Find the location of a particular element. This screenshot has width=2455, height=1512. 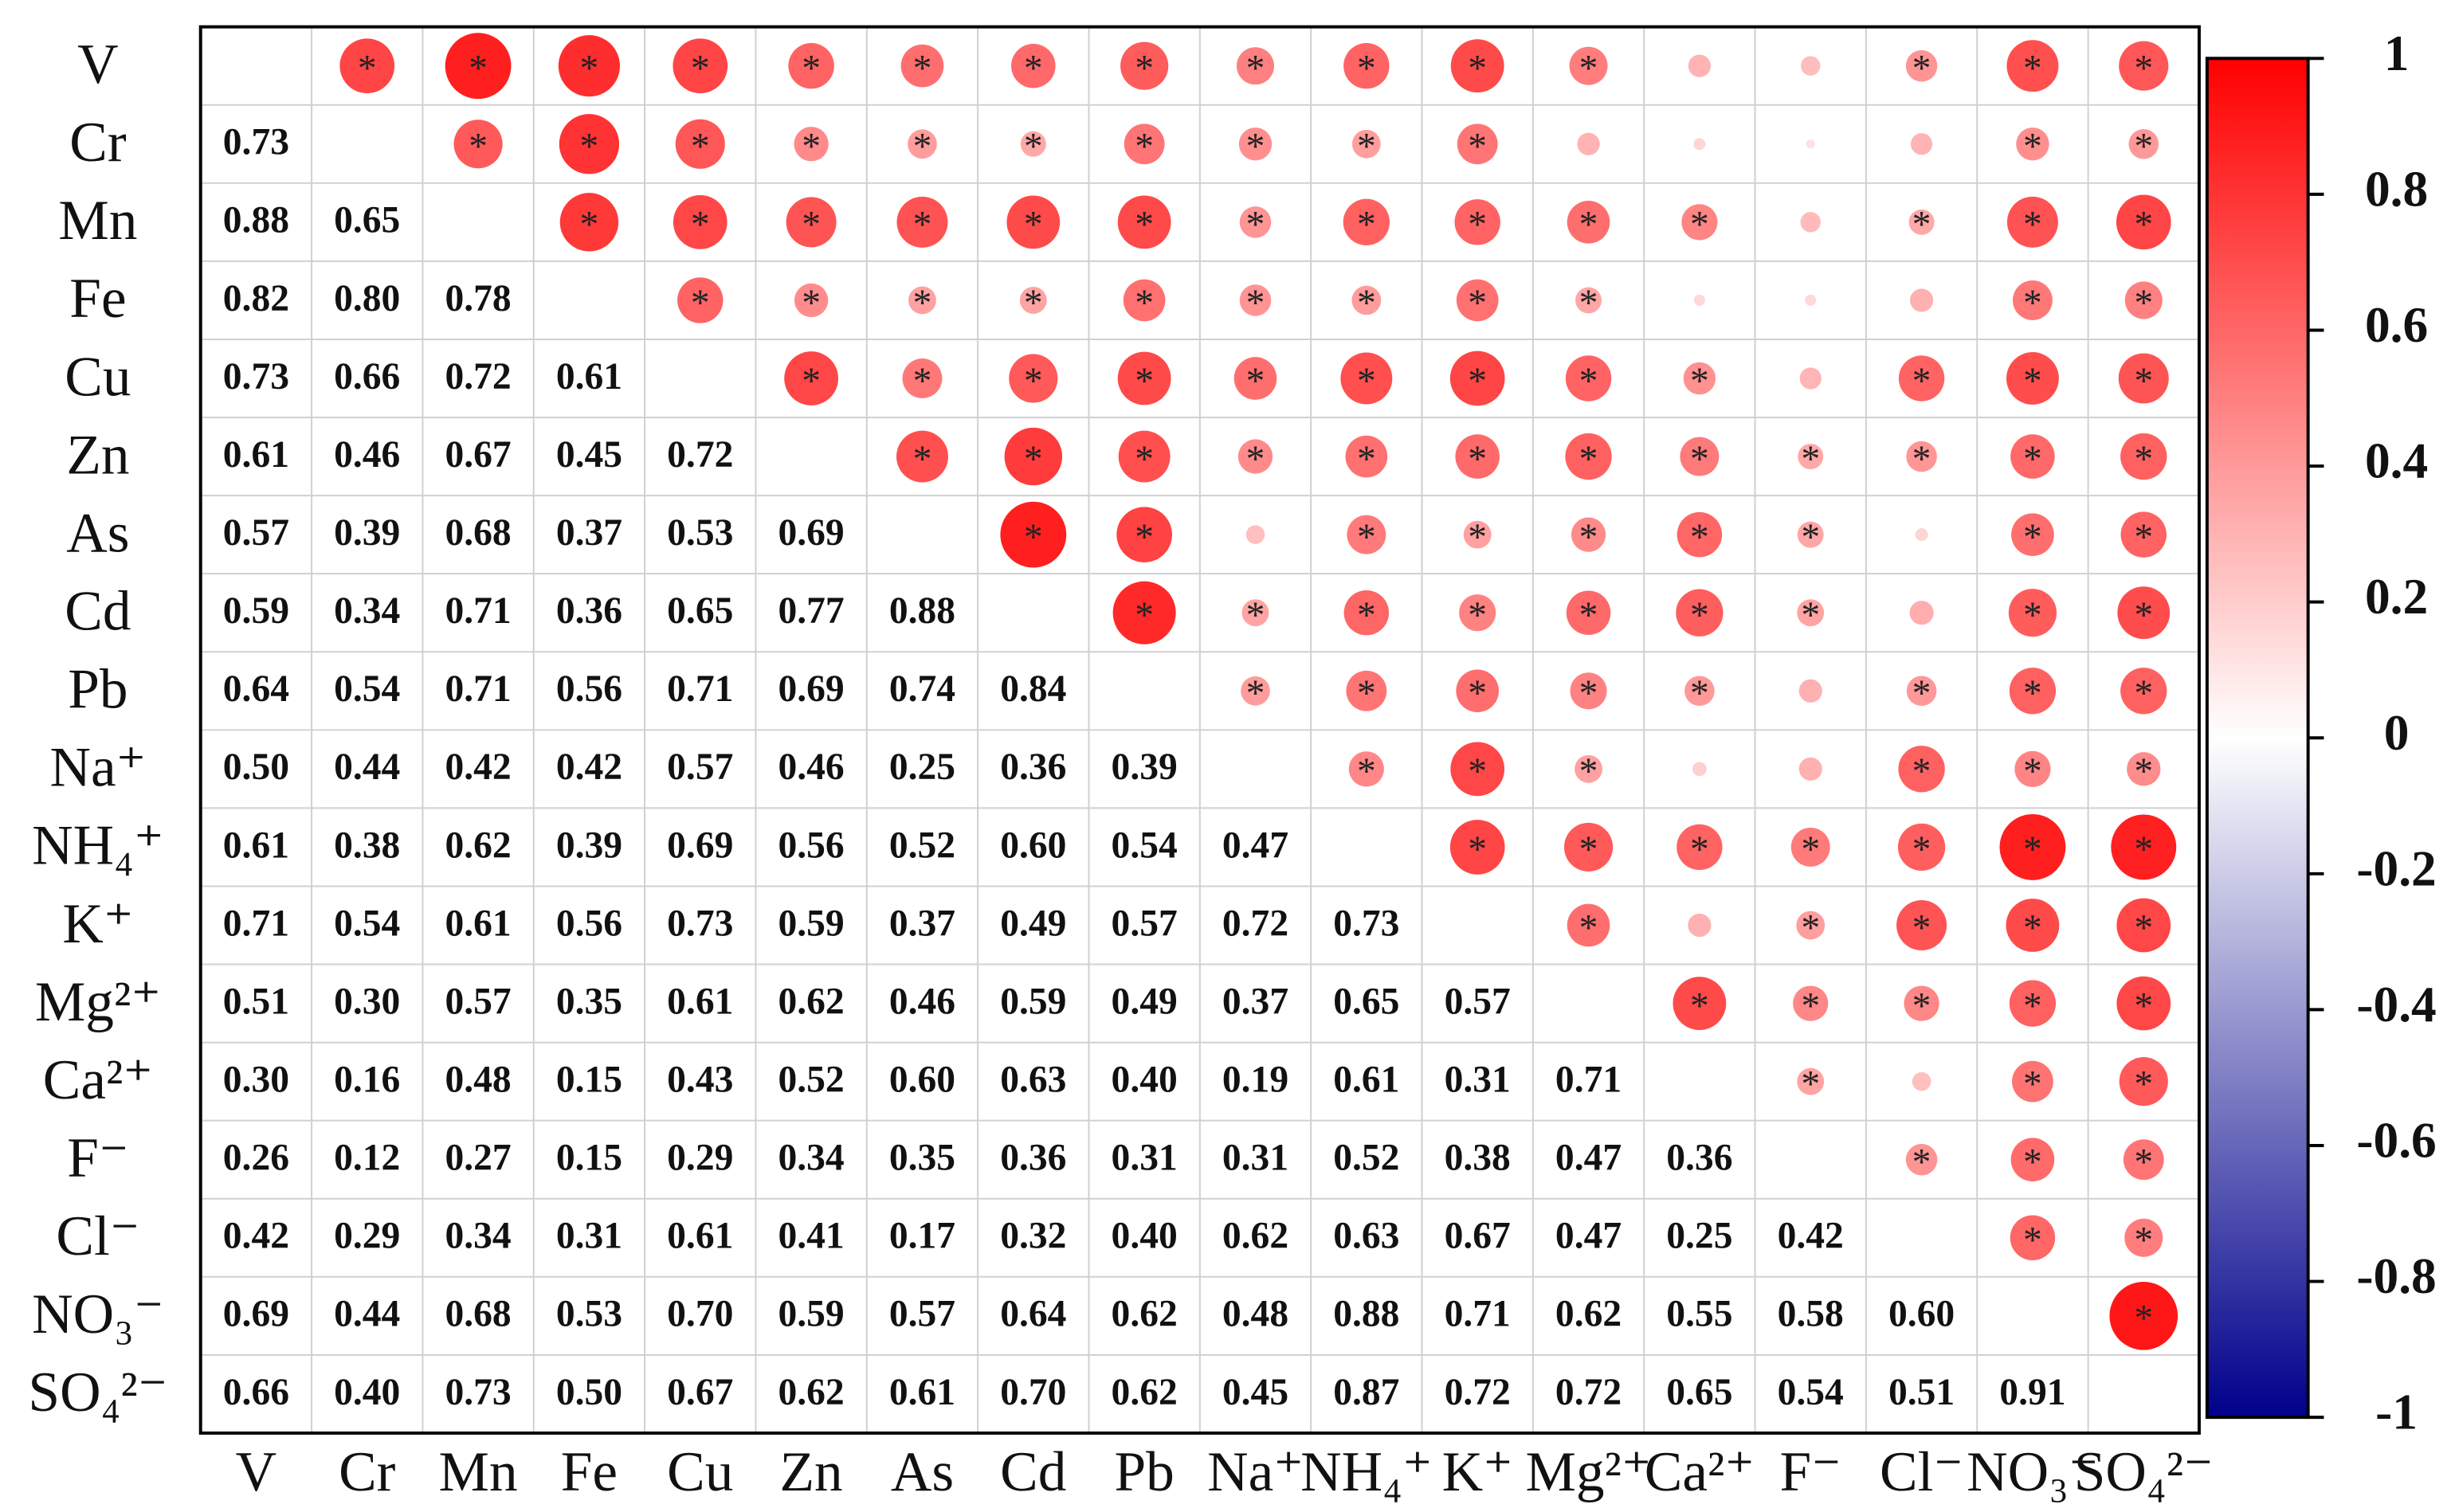

row-label: Mg²⁺ is located at coordinates (98, 1001).